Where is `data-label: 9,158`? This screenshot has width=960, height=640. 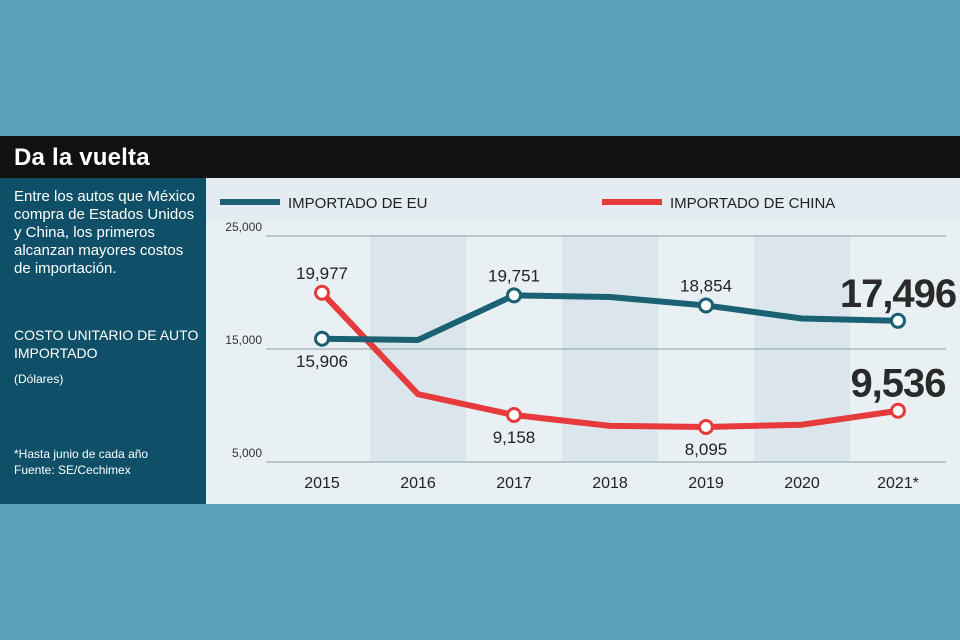 data-label: 9,158 is located at coordinates (514, 437).